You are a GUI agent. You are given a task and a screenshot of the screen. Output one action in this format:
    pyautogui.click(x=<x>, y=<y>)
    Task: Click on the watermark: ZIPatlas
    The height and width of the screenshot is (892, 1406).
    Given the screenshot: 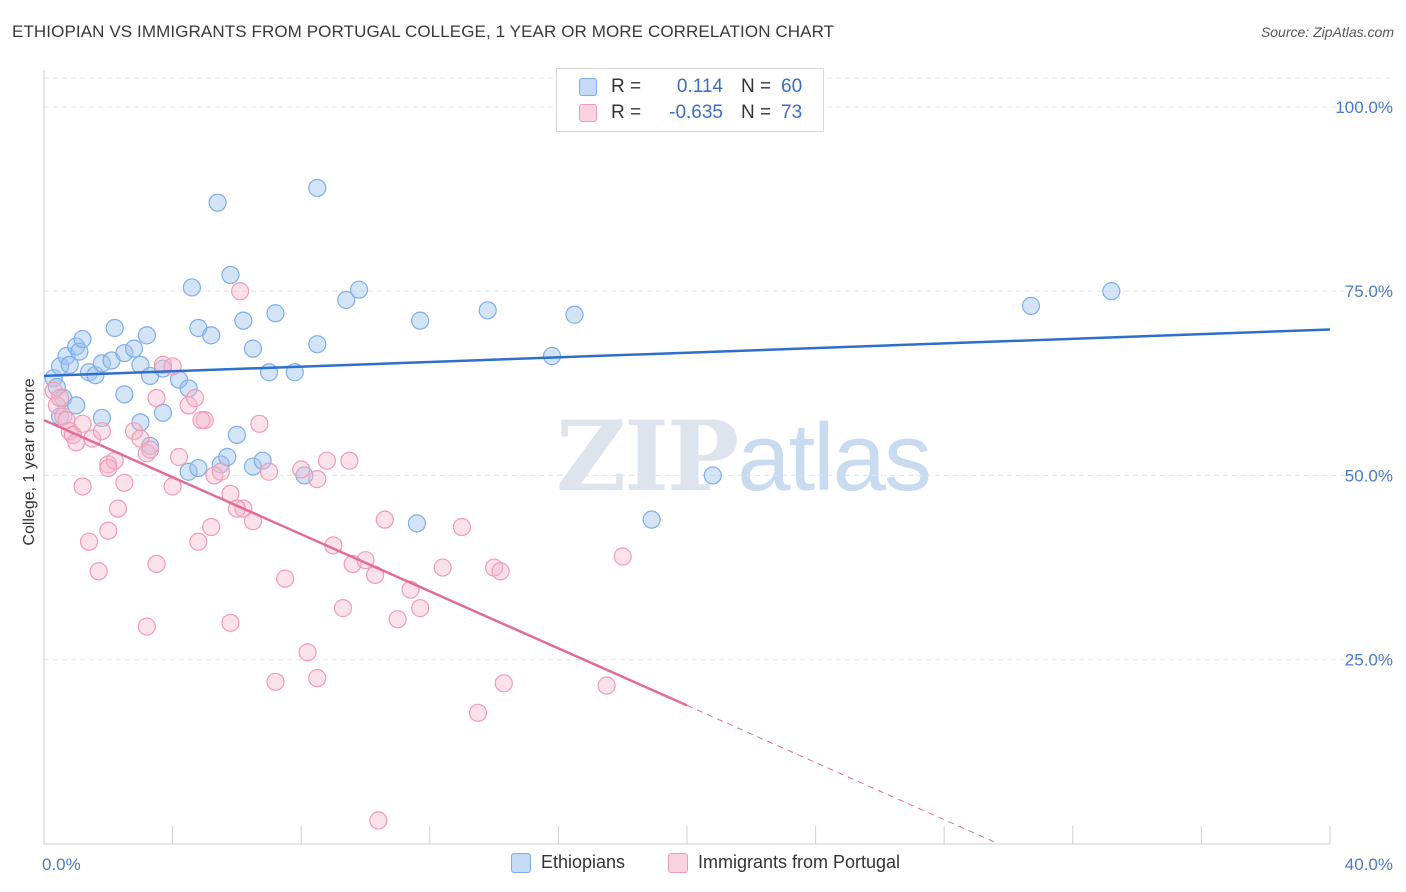 What is the action you would take?
    pyautogui.click(x=744, y=456)
    